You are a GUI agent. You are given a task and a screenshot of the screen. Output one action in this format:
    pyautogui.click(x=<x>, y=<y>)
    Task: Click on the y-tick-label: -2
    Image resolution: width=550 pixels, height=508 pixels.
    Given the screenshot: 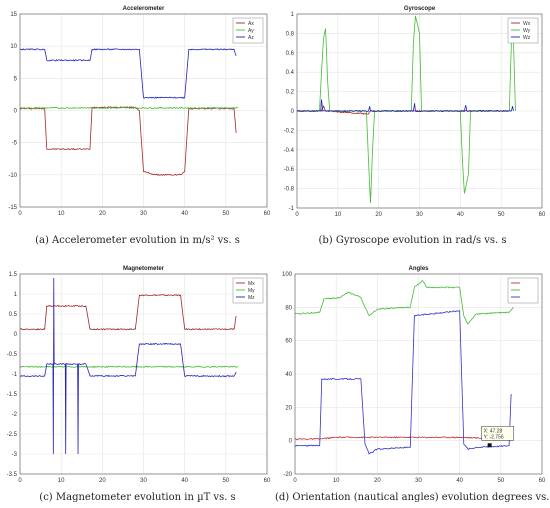 What is the action you would take?
    pyautogui.click(x=15, y=415)
    